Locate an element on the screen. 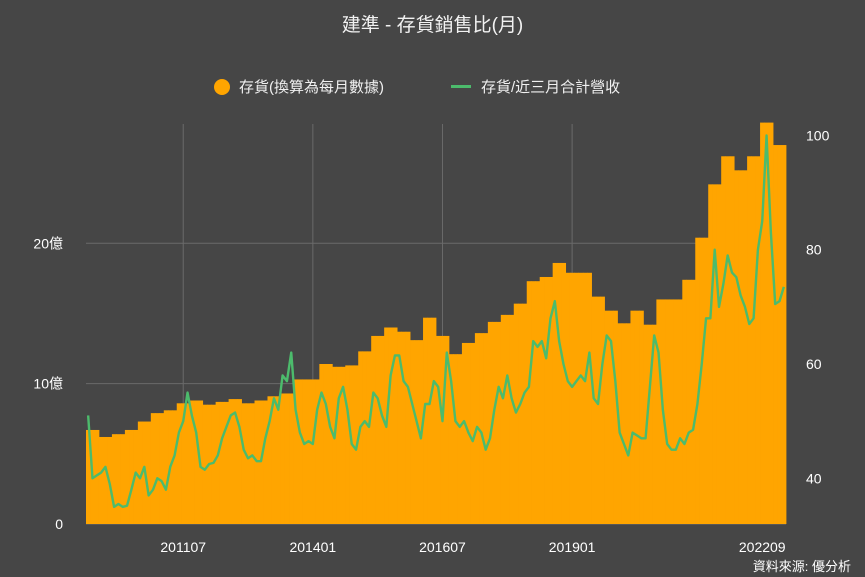  left-axis-tick-label: 0 is located at coordinates (59, 524).